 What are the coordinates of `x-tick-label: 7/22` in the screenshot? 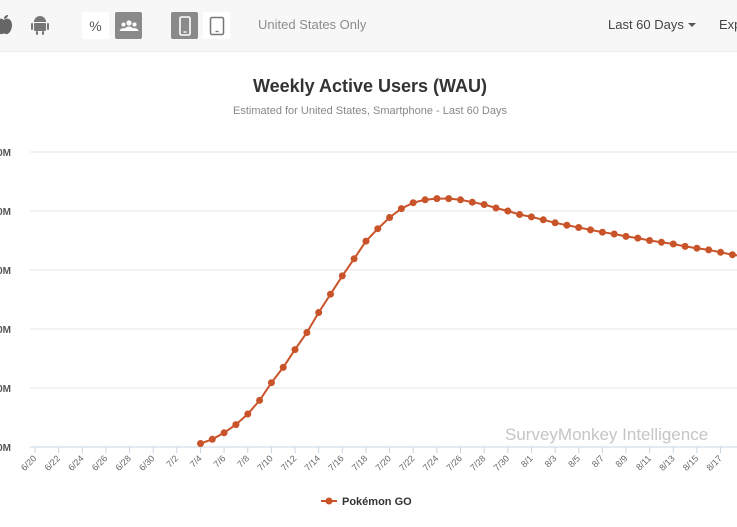 It's located at (406, 462).